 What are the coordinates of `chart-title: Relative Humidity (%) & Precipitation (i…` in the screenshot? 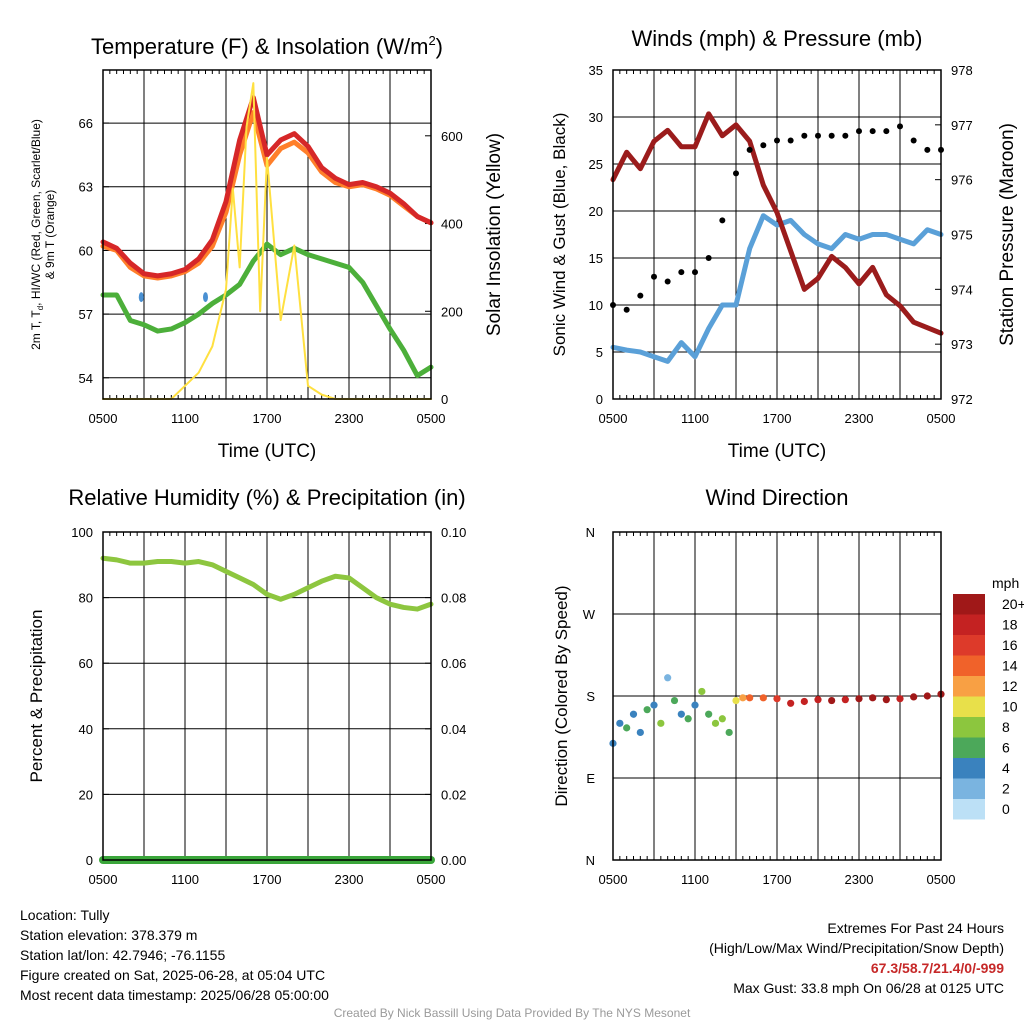 It's located at (266, 497).